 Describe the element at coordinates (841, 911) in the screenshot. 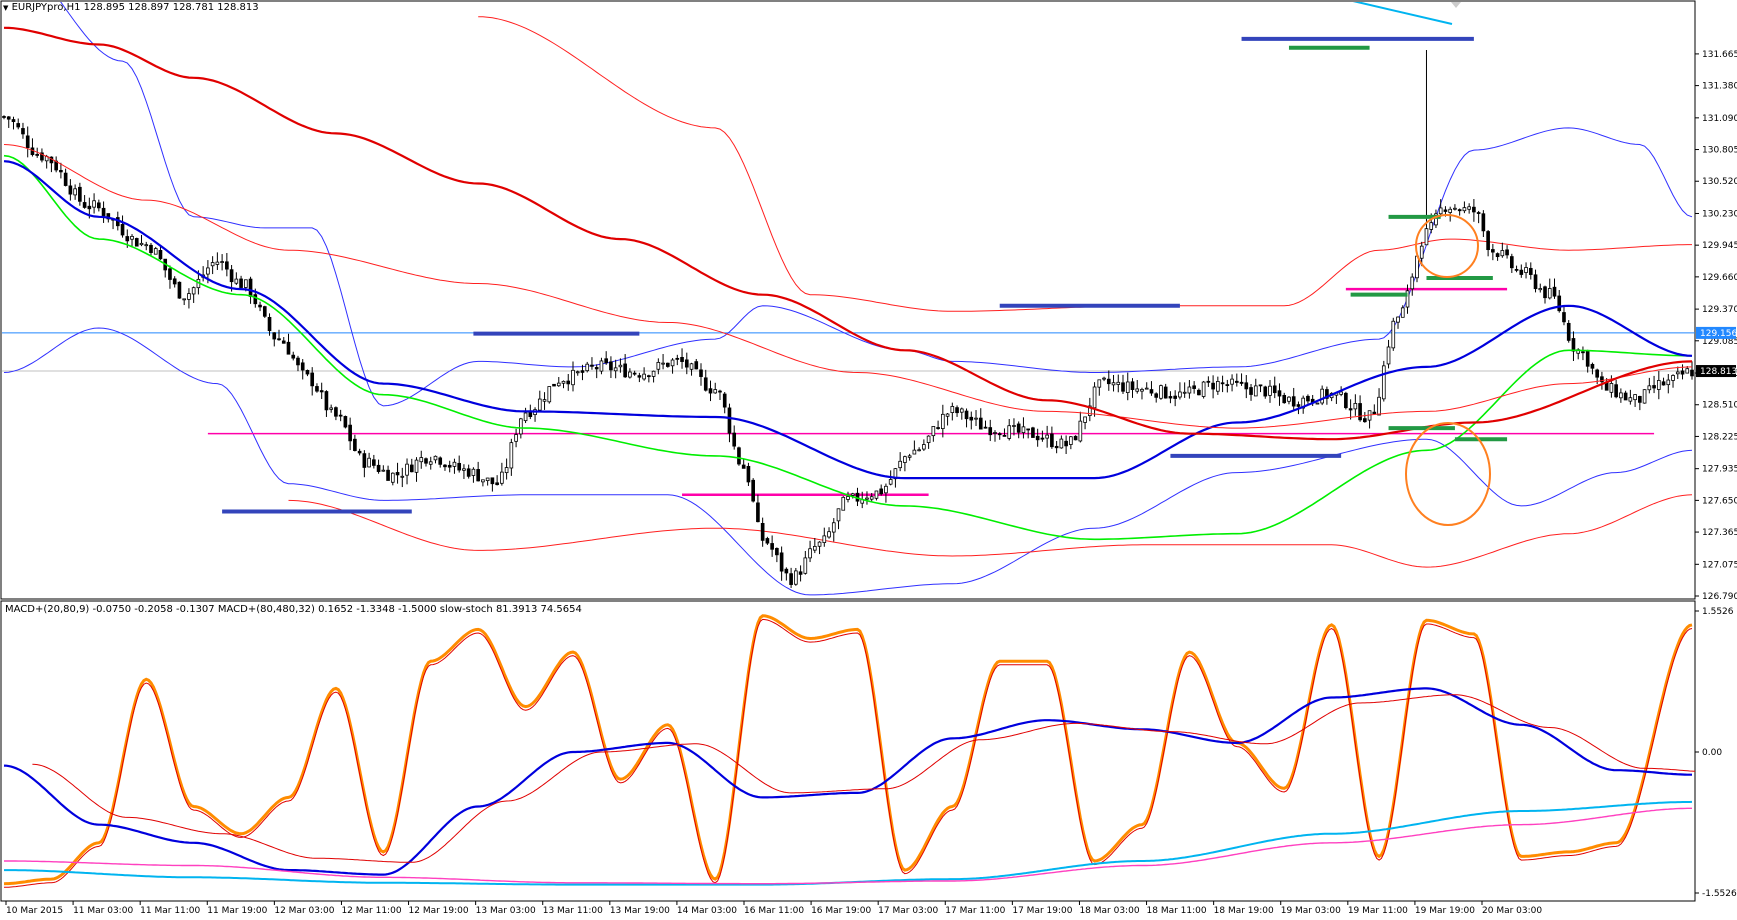

I see `time-tick-label: 16 Mar 19:00` at that location.